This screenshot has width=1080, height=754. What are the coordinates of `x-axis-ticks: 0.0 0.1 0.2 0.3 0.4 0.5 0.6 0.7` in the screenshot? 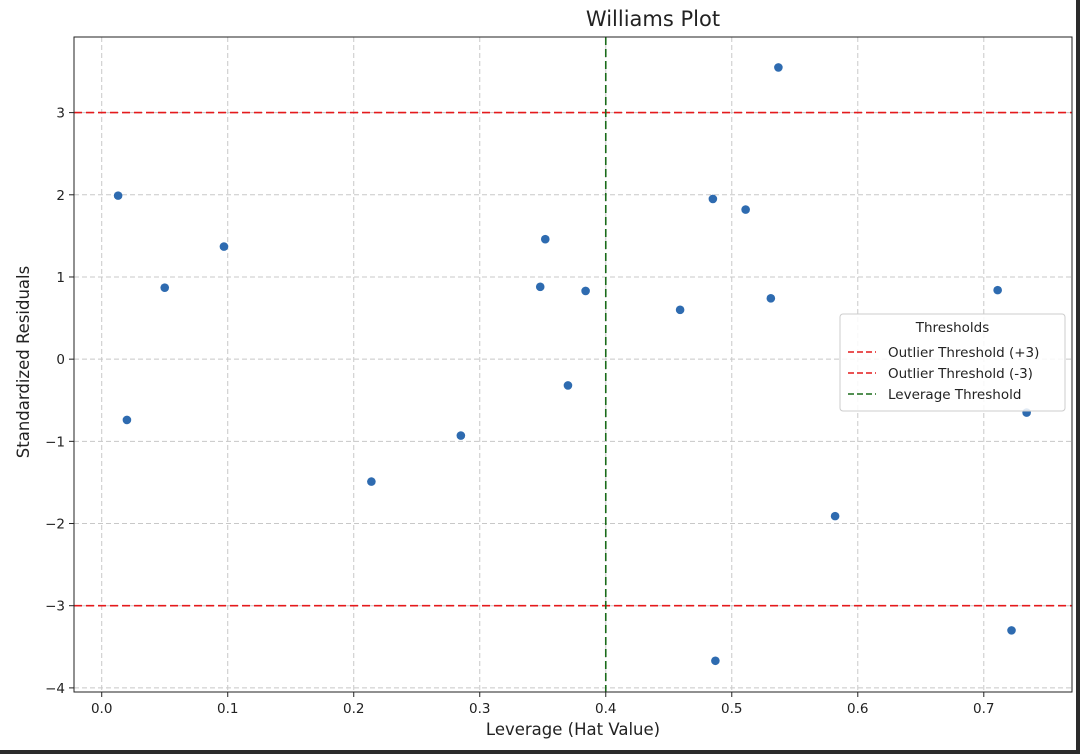 It's located at (543, 704).